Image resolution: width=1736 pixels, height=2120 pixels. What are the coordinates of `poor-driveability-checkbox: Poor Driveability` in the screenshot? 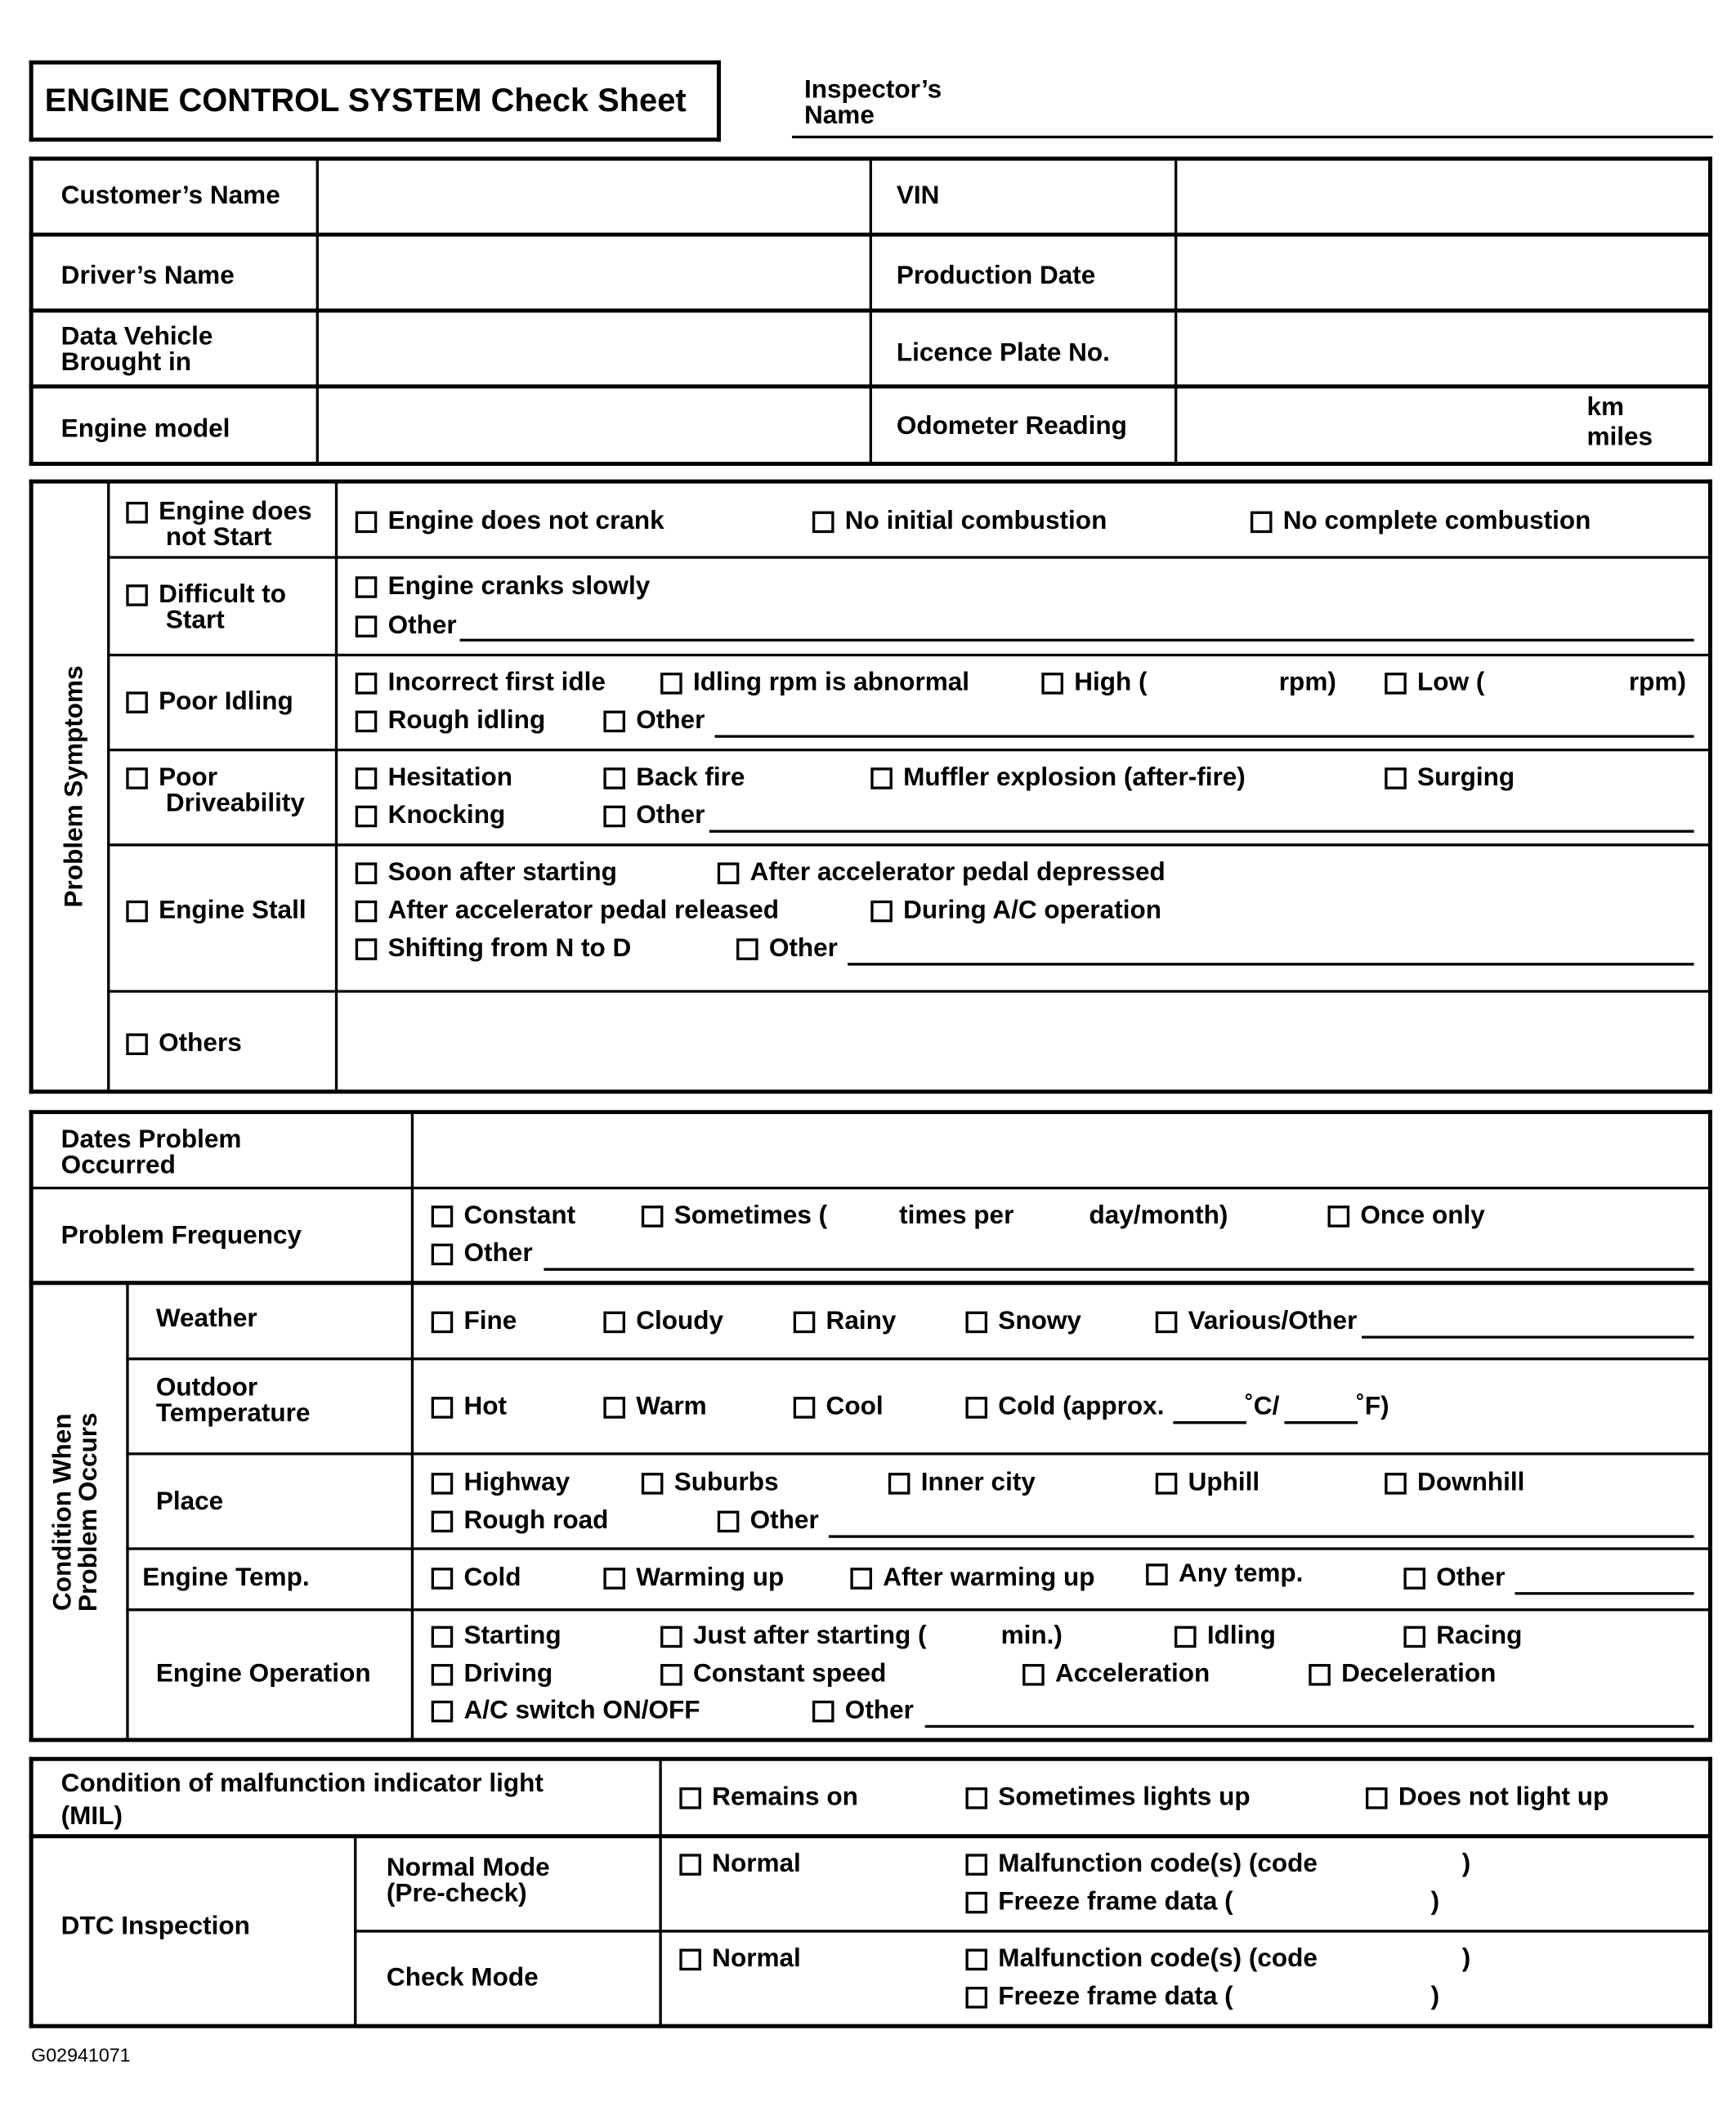 It's located at (216, 790).